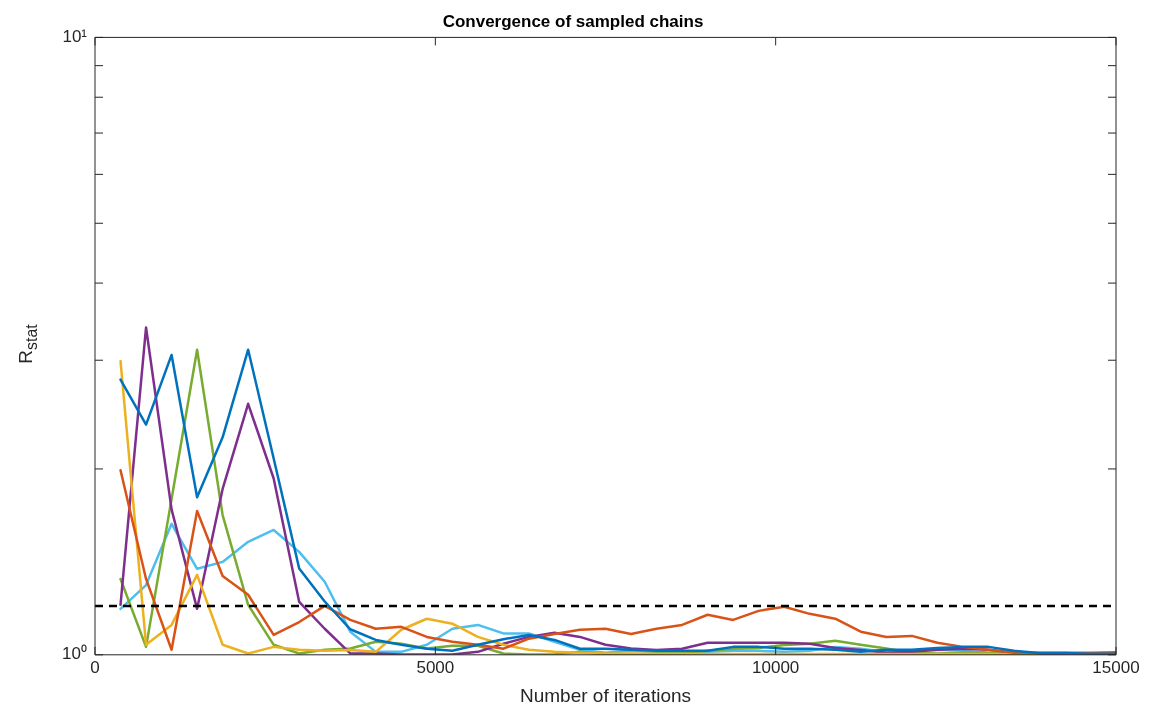 The height and width of the screenshot is (726, 1150). Describe the element at coordinates (435, 667) in the screenshot. I see `x-tick-label: 5000` at that location.